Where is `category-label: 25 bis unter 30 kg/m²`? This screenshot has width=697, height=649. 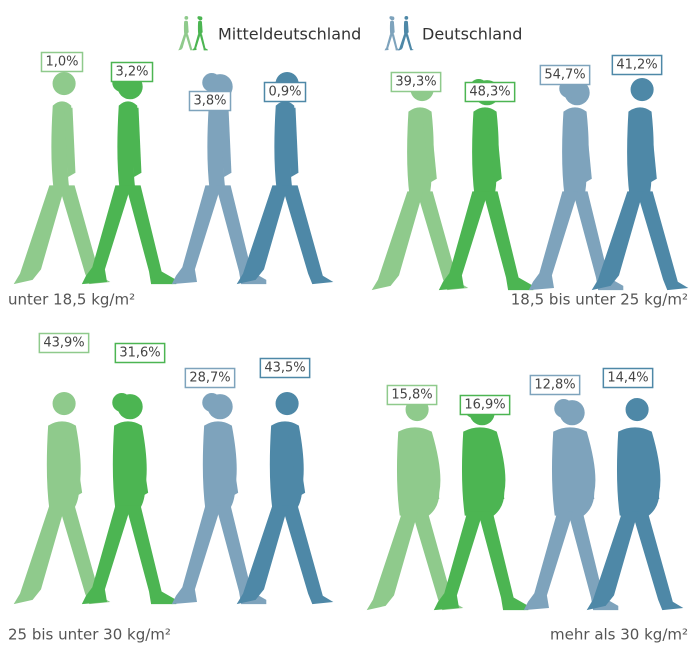
category-label: 25 bis unter 30 kg/m² is located at coordinates (89, 635).